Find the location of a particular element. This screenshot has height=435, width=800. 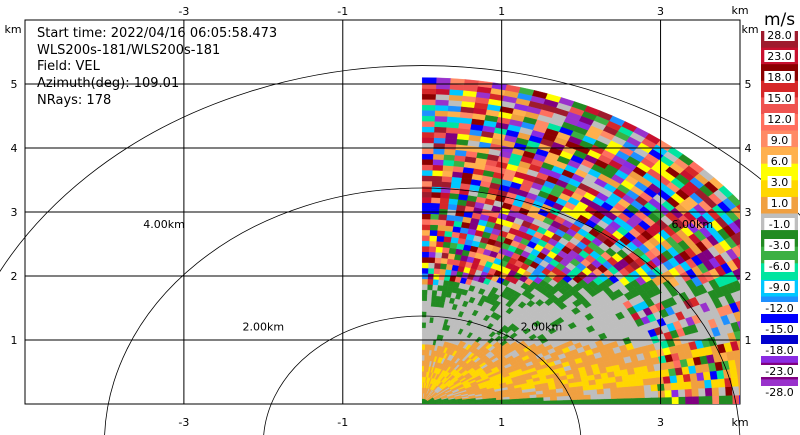

instrument-label: WLS200s-181/WLS200s-181 is located at coordinates (129, 50).